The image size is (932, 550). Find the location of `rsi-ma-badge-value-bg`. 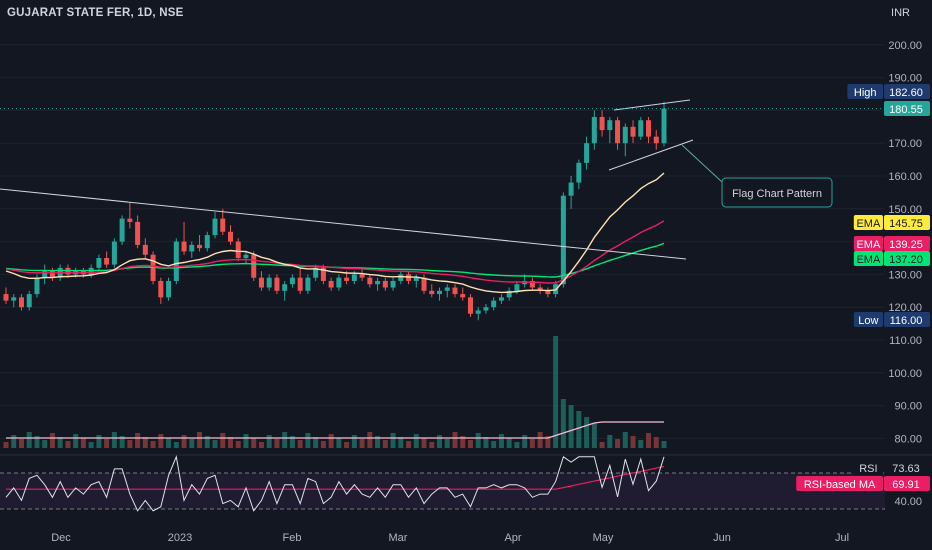

rsi-ma-badge-value-bg is located at coordinates (907, 483).